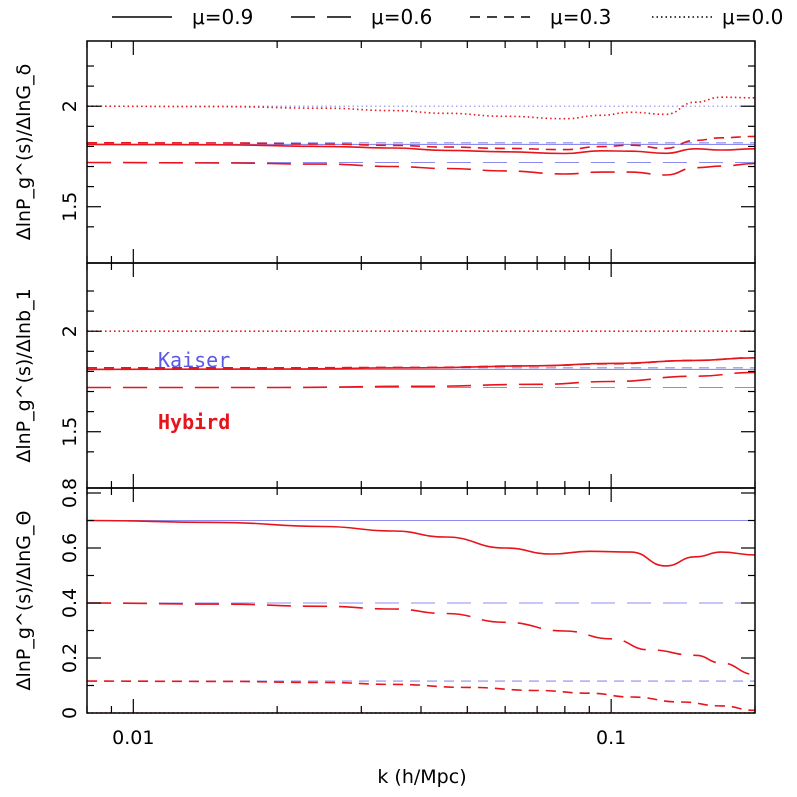  Describe the element at coordinates (401, 17) in the screenshot. I see `legend-label-mu-0.6: μ=0.6` at that location.